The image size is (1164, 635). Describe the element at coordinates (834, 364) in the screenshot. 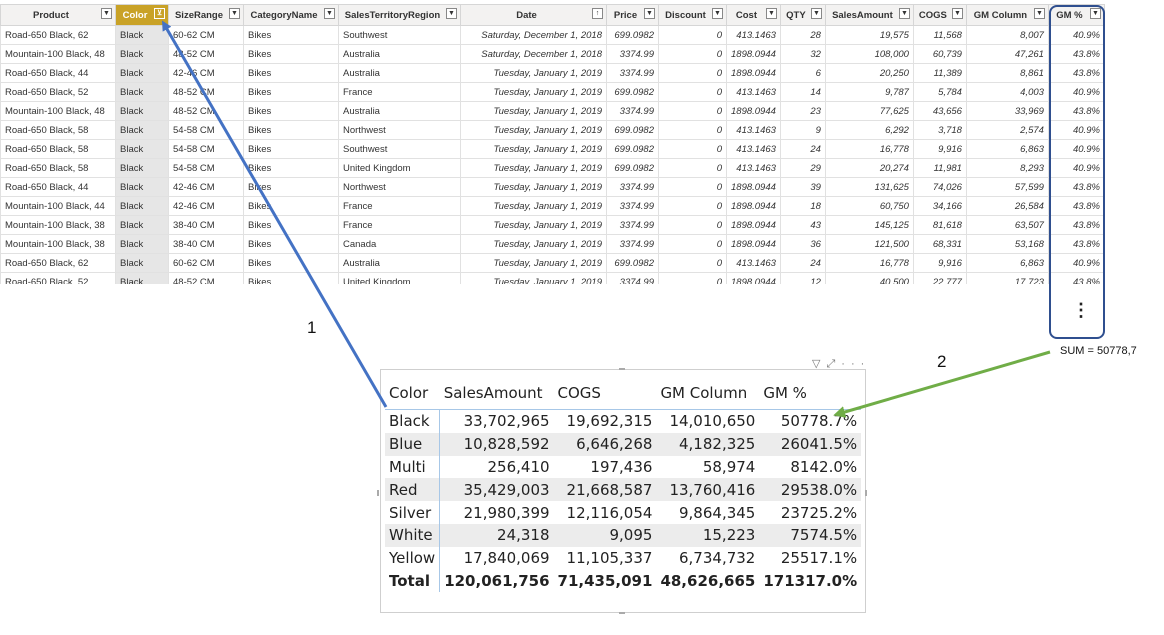

I see `focus-icon: ⤢` at that location.